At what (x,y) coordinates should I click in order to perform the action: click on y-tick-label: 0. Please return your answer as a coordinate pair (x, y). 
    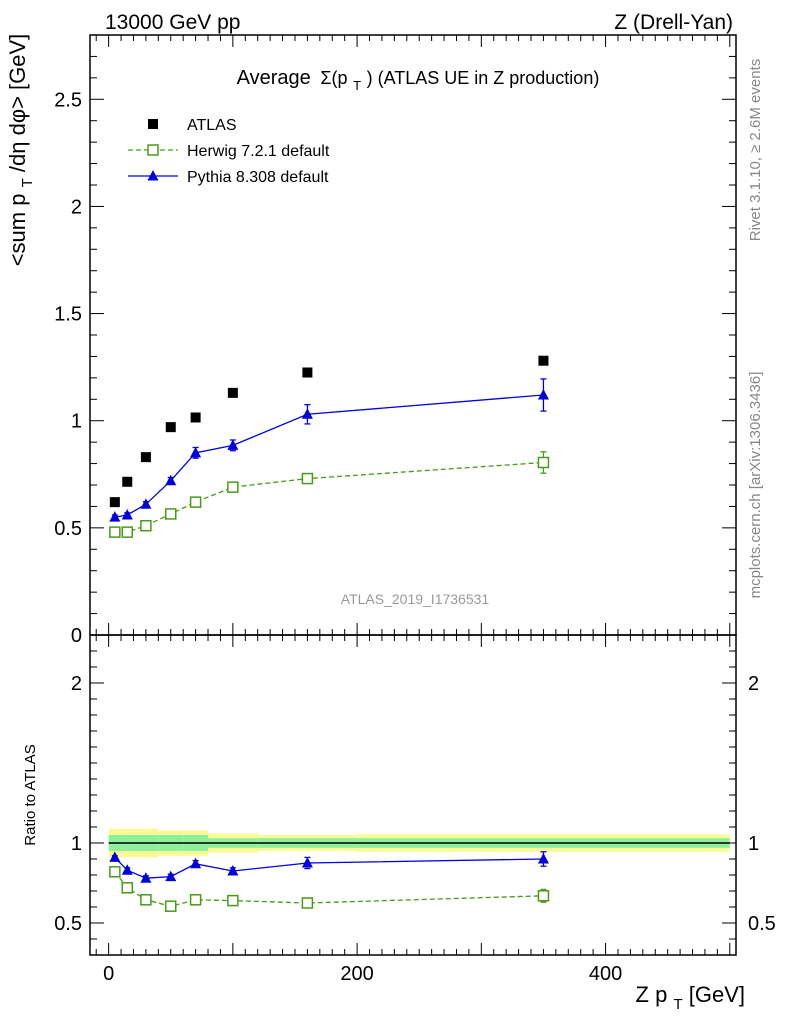
    Looking at the image, I should click on (76, 636).